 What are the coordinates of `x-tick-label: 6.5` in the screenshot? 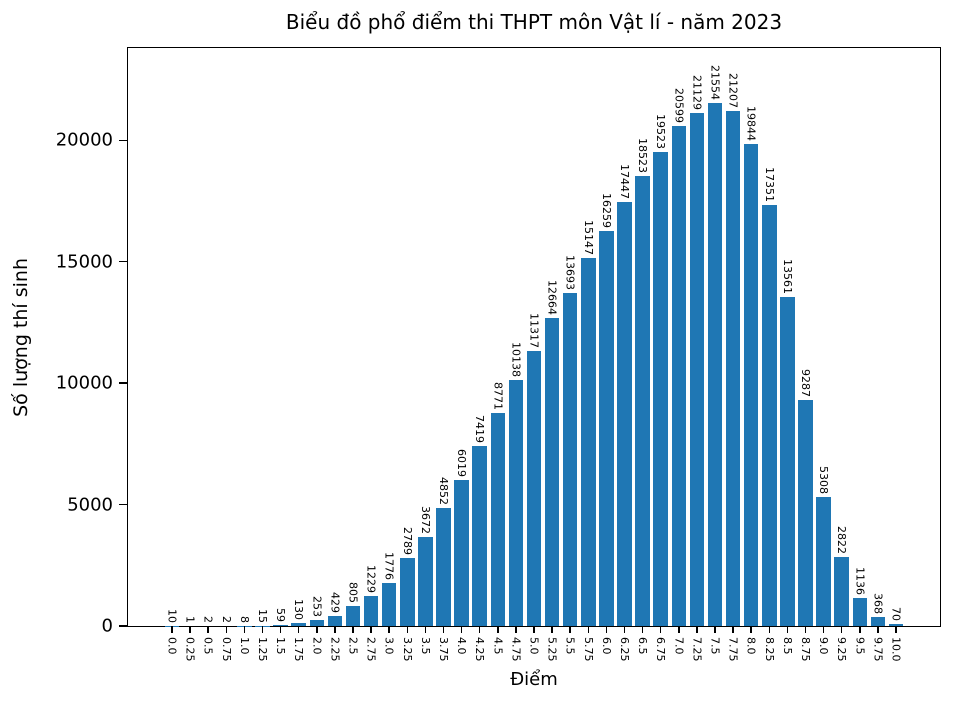 It's located at (643, 646).